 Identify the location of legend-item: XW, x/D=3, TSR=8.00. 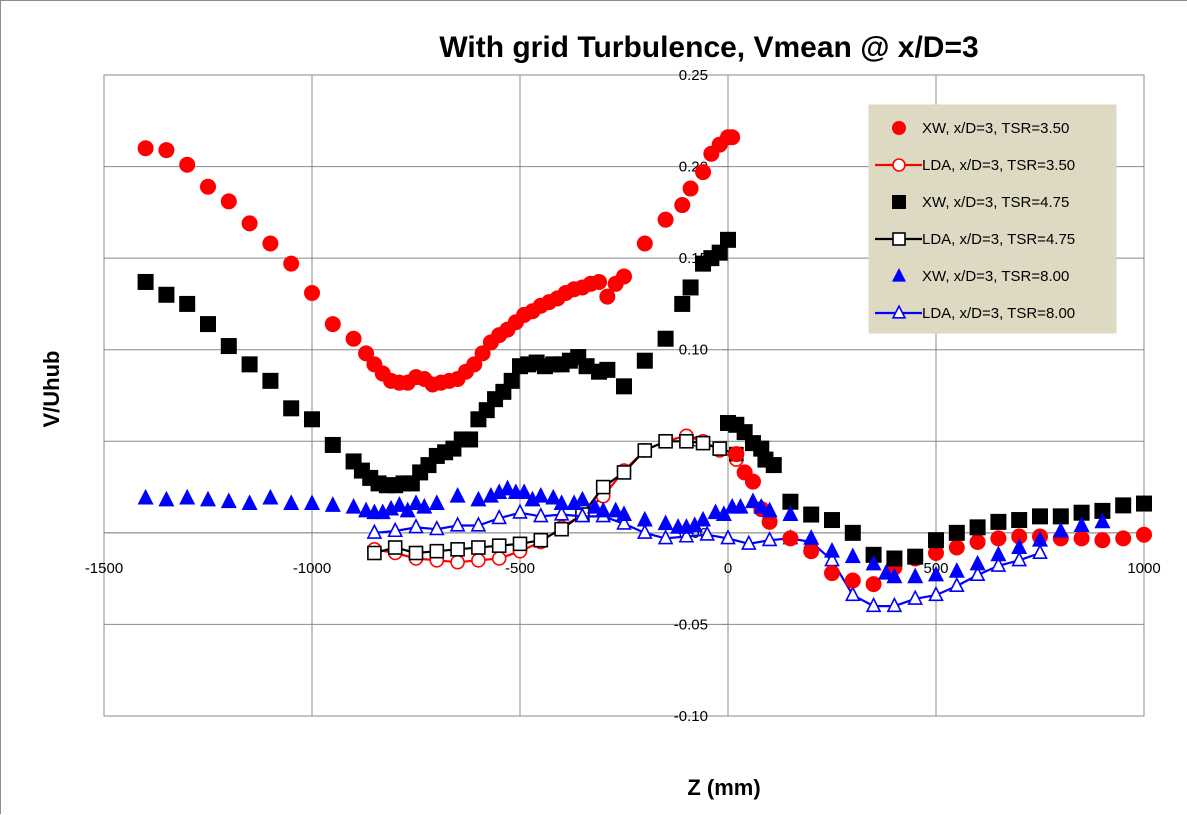
(980, 276).